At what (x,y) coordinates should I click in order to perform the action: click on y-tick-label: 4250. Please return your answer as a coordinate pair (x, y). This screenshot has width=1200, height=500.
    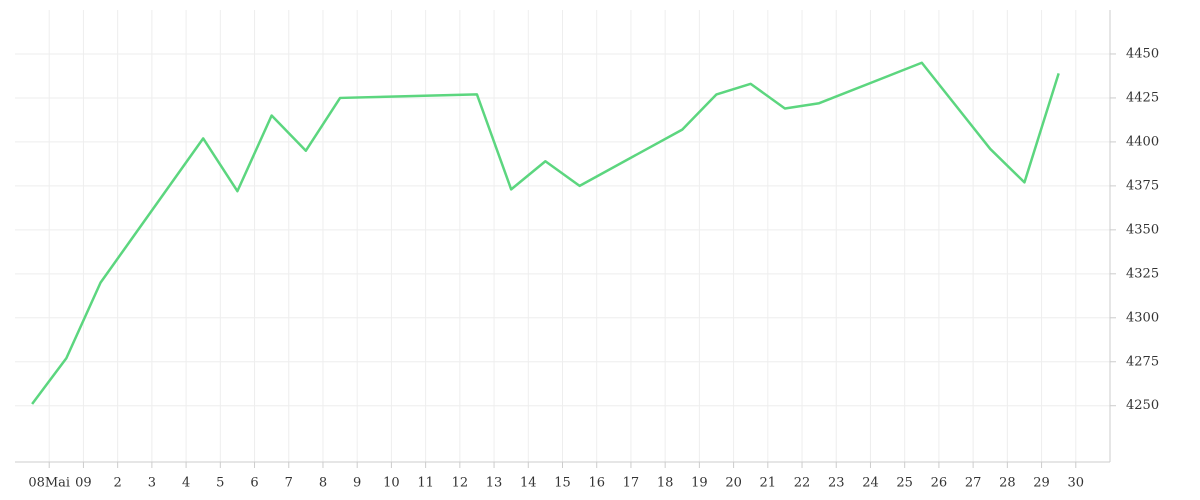
    Looking at the image, I should click on (1142, 405).